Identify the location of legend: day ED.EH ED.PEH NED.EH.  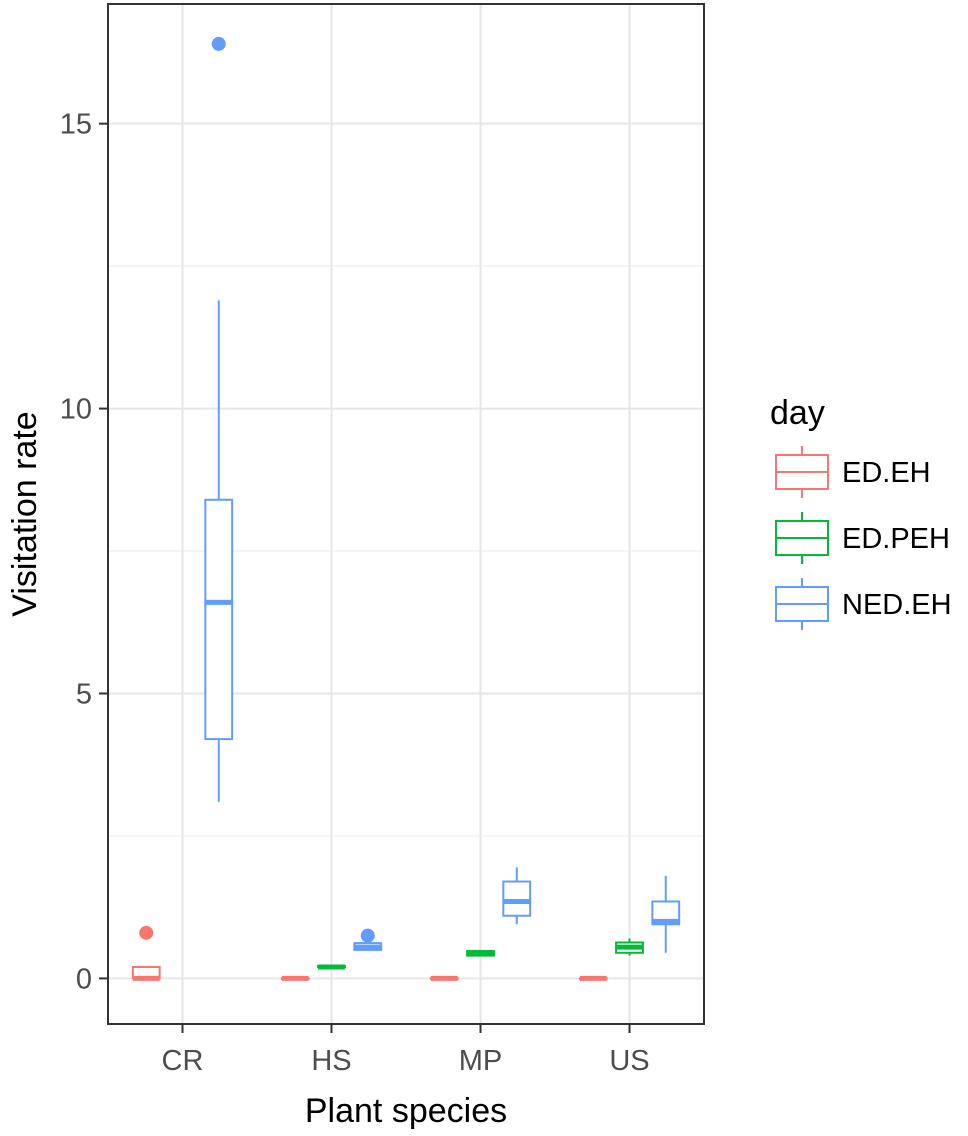
(861, 512).